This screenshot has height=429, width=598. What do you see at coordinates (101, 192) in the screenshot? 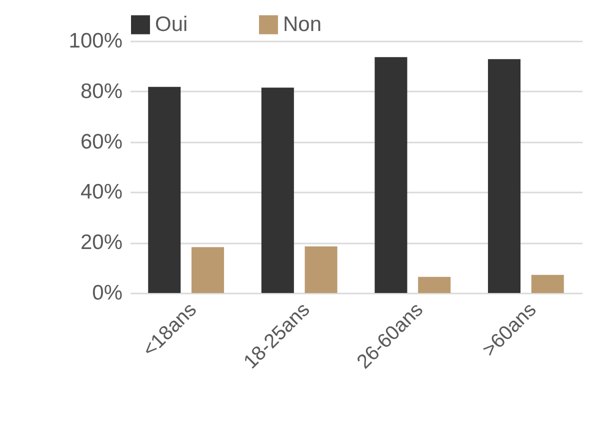
I see `y-tick-label: 40%` at bounding box center [101, 192].